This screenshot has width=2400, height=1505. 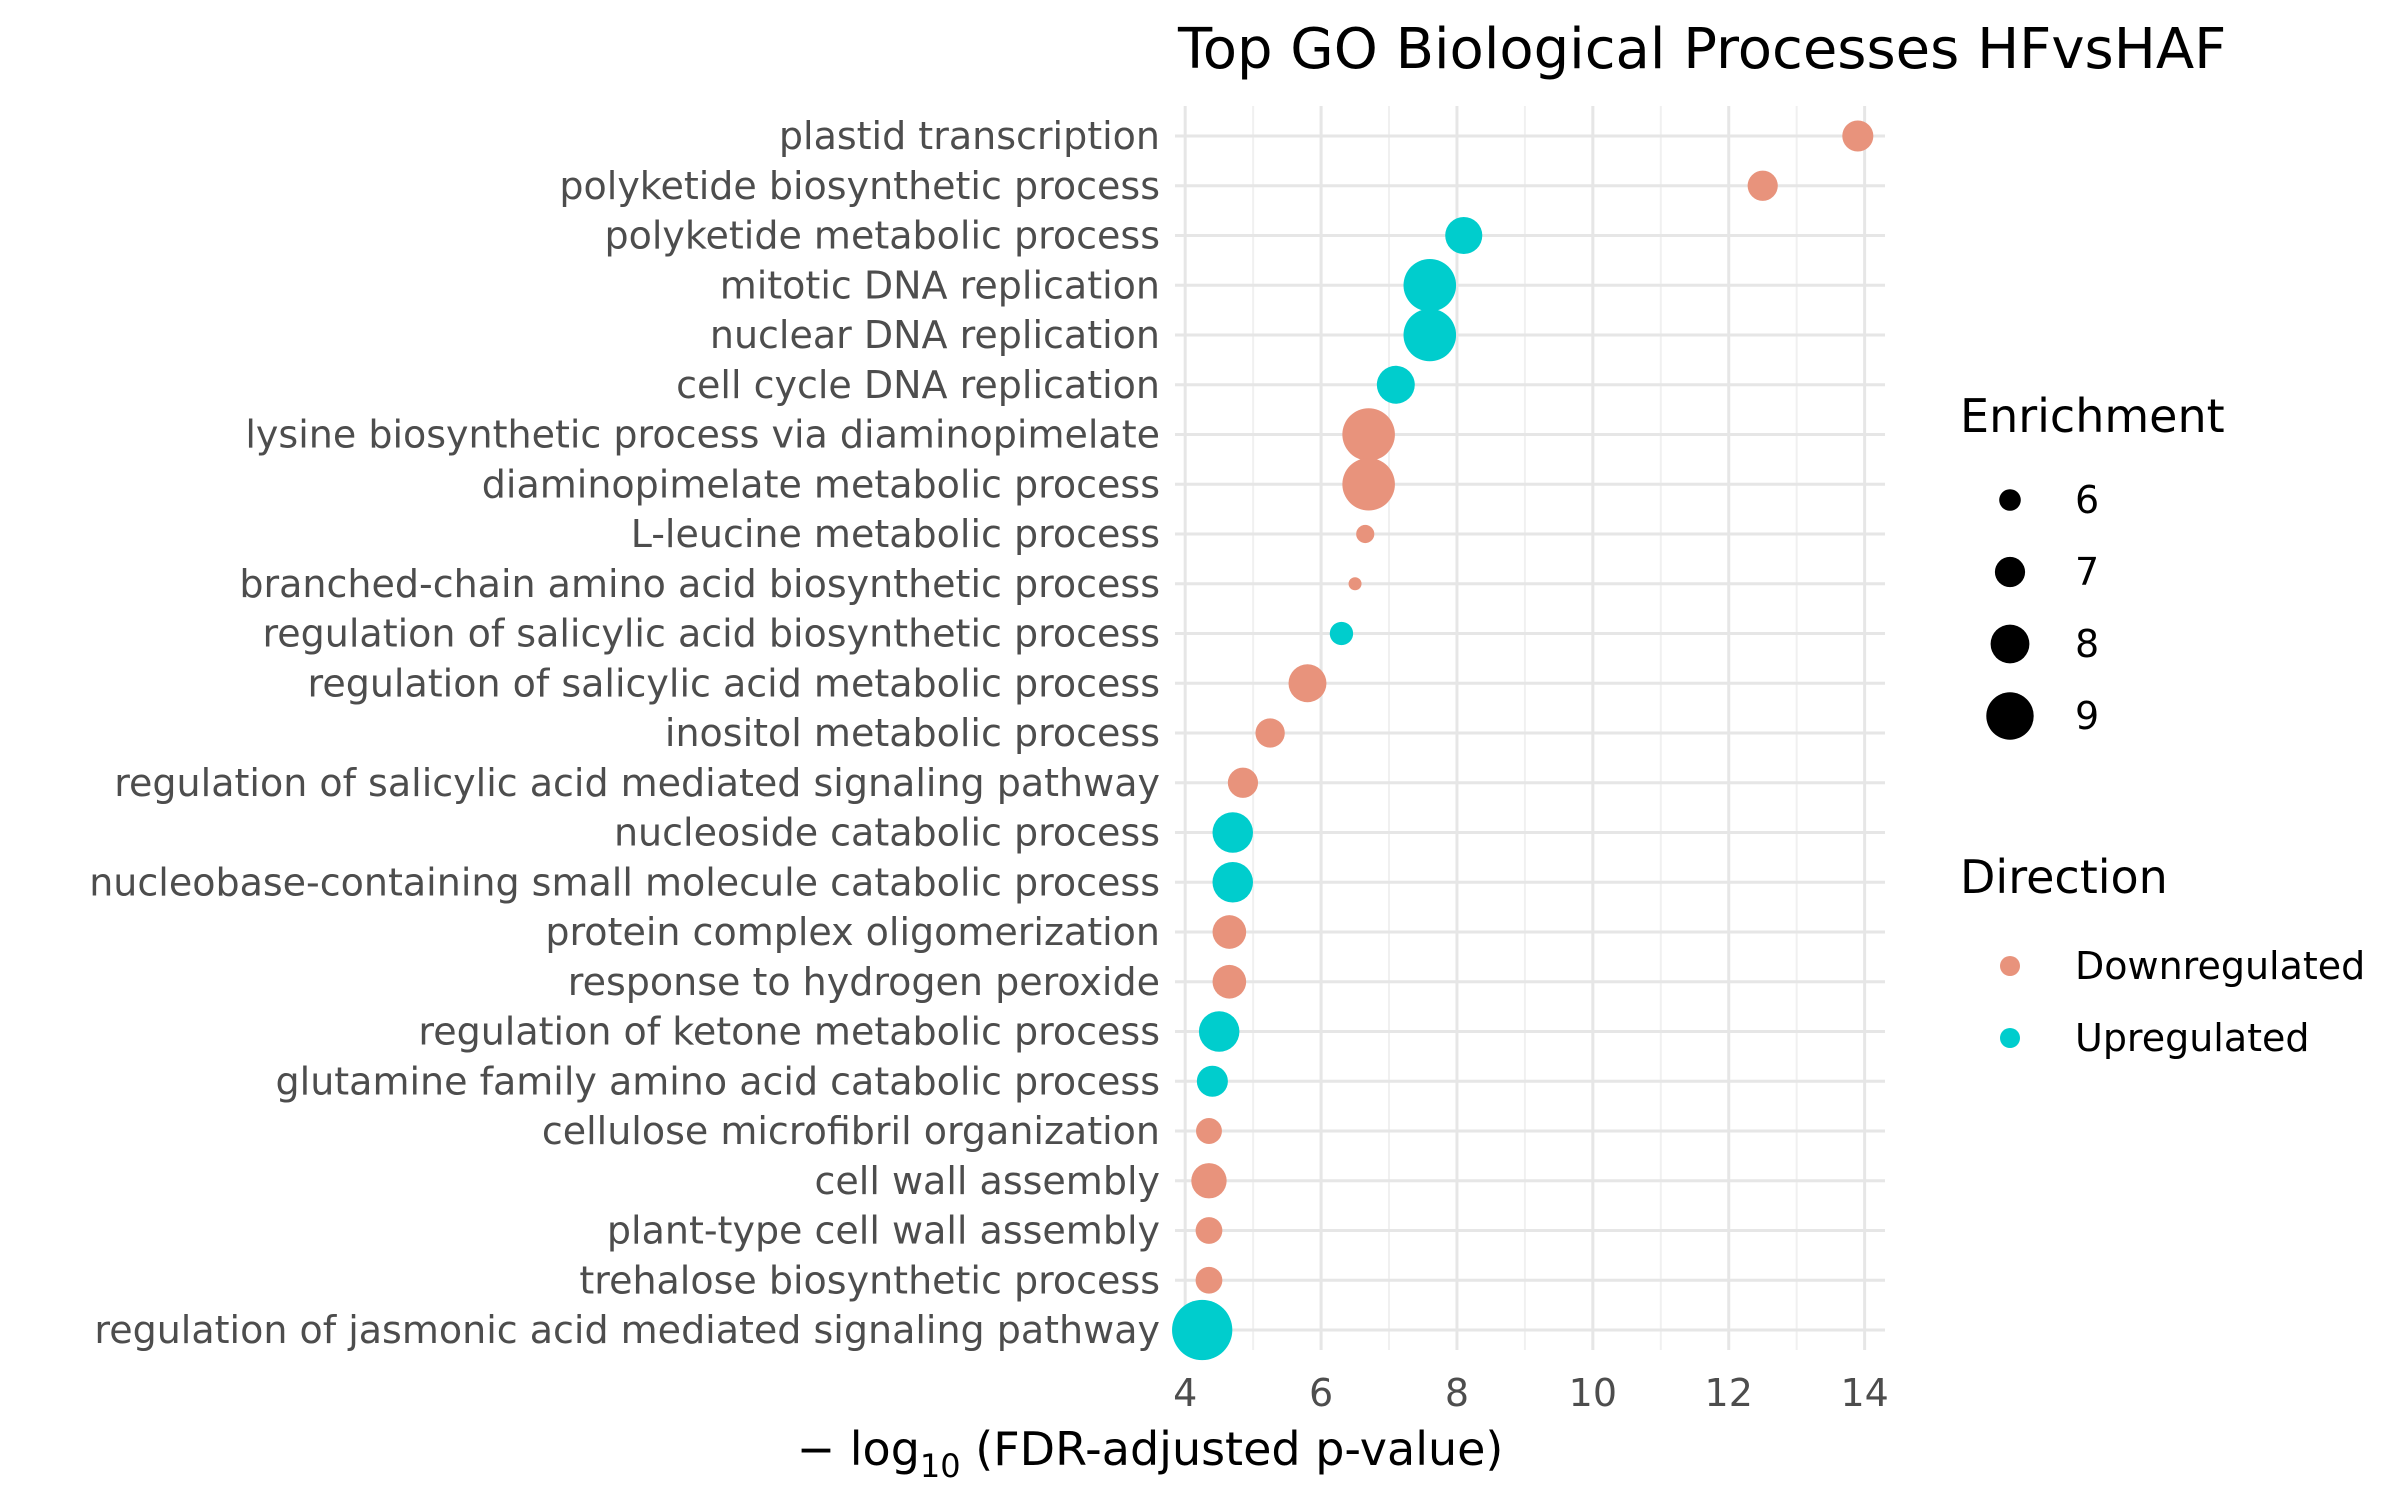 What do you see at coordinates (1531, 1393) in the screenshot?
I see `x-axis-ticks: 4 6 8 10 12 14` at bounding box center [1531, 1393].